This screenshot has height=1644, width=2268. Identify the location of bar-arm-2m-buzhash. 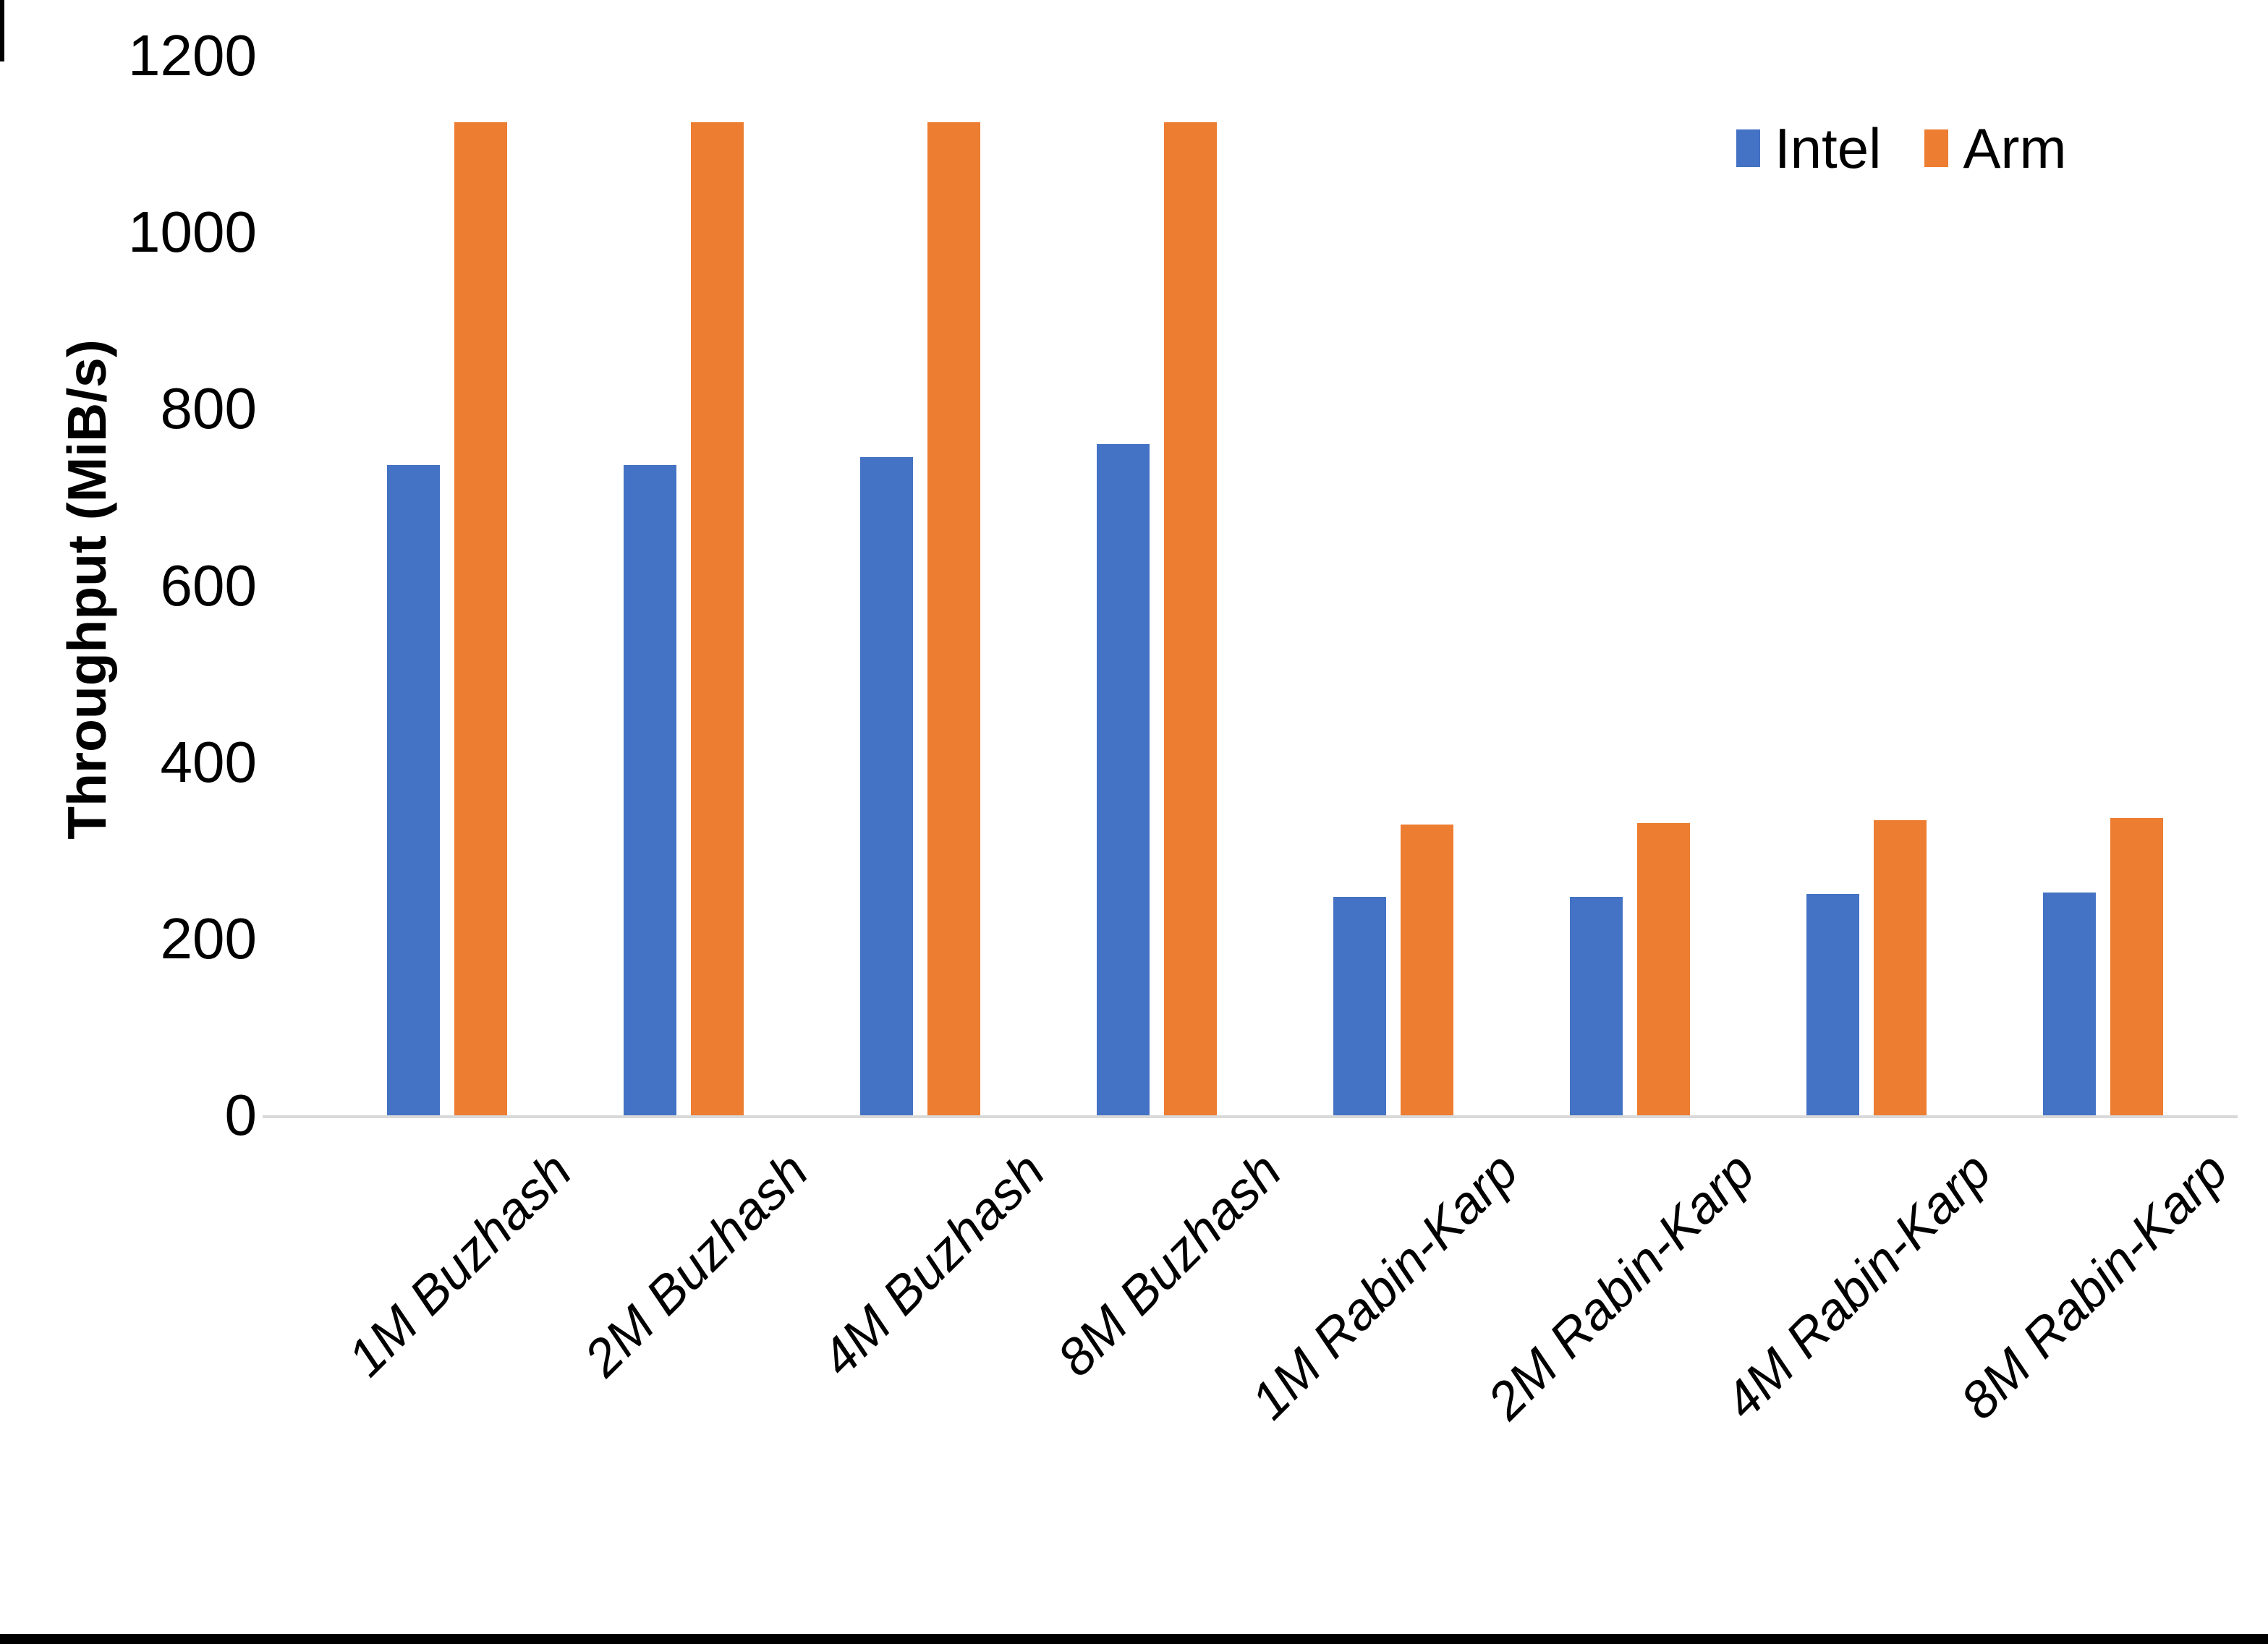
(717, 618).